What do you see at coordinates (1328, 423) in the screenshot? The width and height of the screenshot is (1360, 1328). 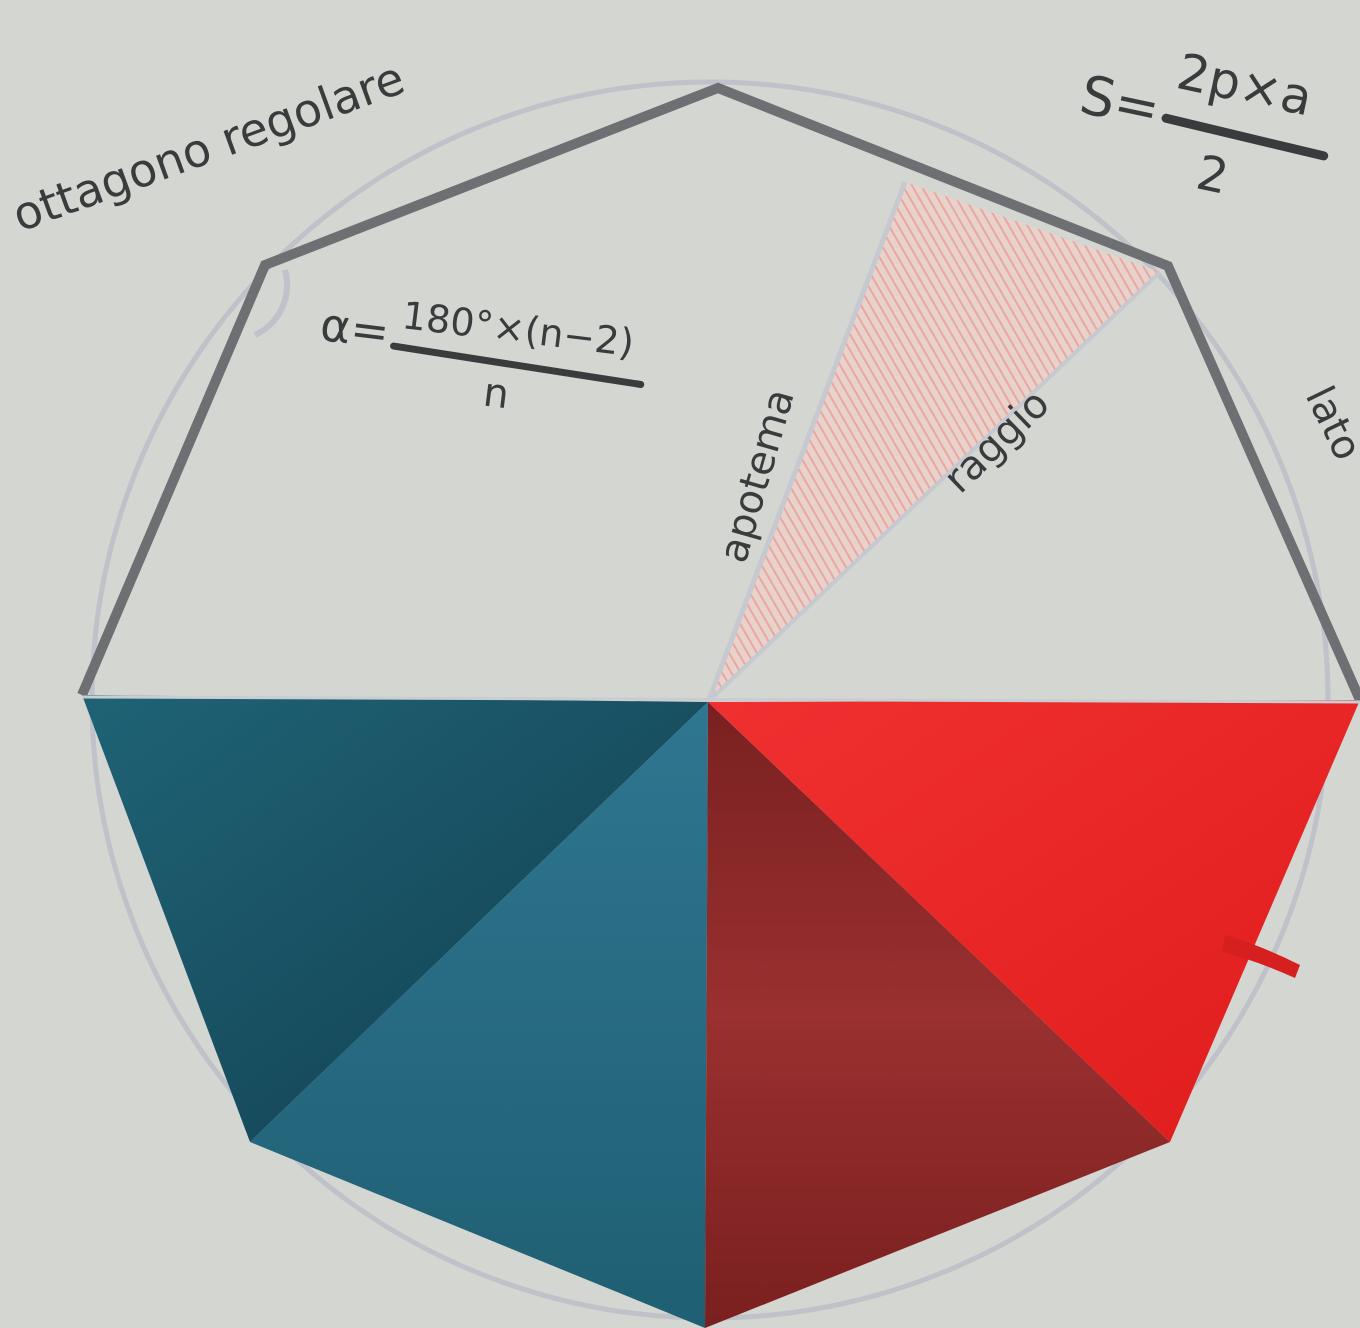 I see `side-label: lato` at bounding box center [1328, 423].